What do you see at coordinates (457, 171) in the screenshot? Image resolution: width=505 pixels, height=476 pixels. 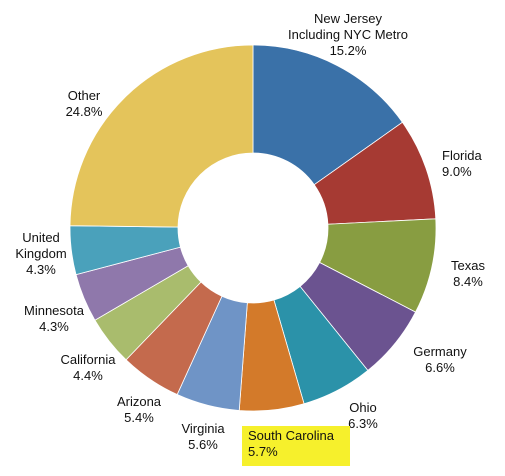 I see `slice-percent: 9.0%` at bounding box center [457, 171].